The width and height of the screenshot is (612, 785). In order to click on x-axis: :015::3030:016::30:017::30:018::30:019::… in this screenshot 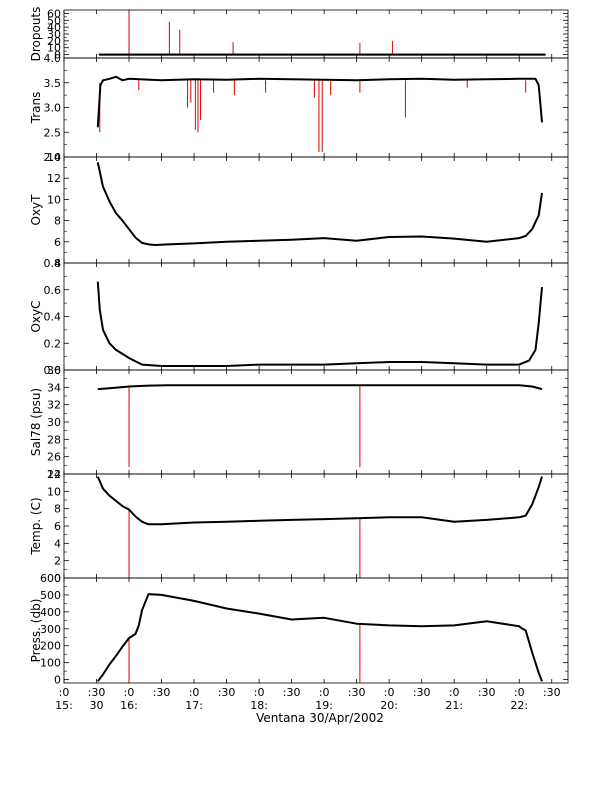, I will do `click(307, 699)`.